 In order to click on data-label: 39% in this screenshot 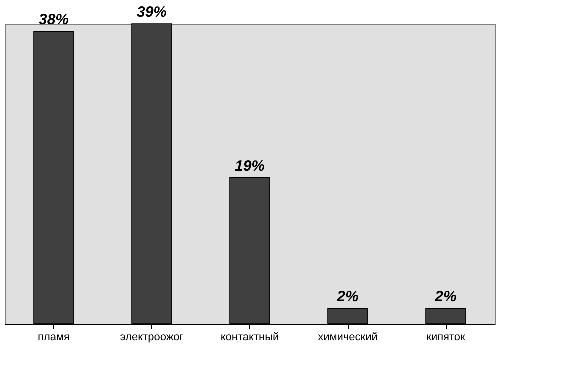, I will do `click(152, 12)`.